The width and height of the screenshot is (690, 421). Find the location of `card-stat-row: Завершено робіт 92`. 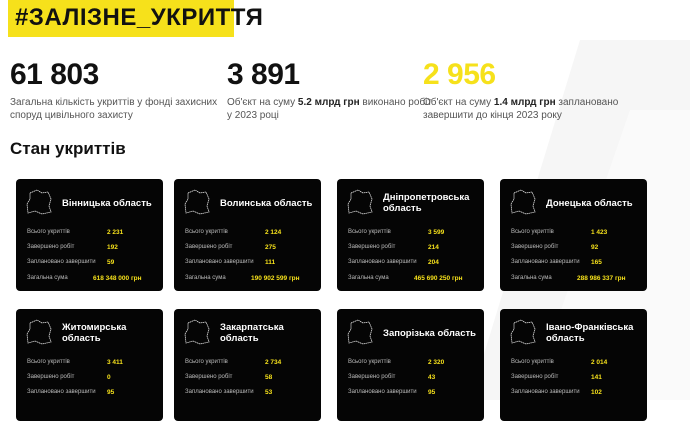

card-stat-row: Завершено робіт 92 is located at coordinates (575, 249).